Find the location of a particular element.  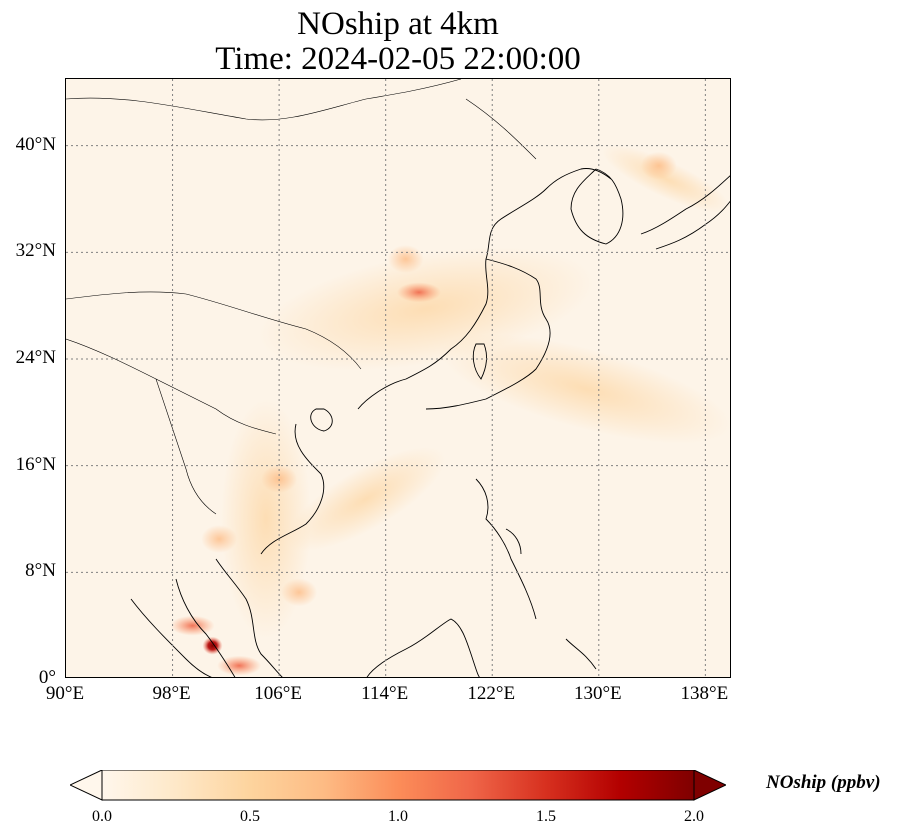

map-title: NOship at 4km is located at coordinates (398, 24).